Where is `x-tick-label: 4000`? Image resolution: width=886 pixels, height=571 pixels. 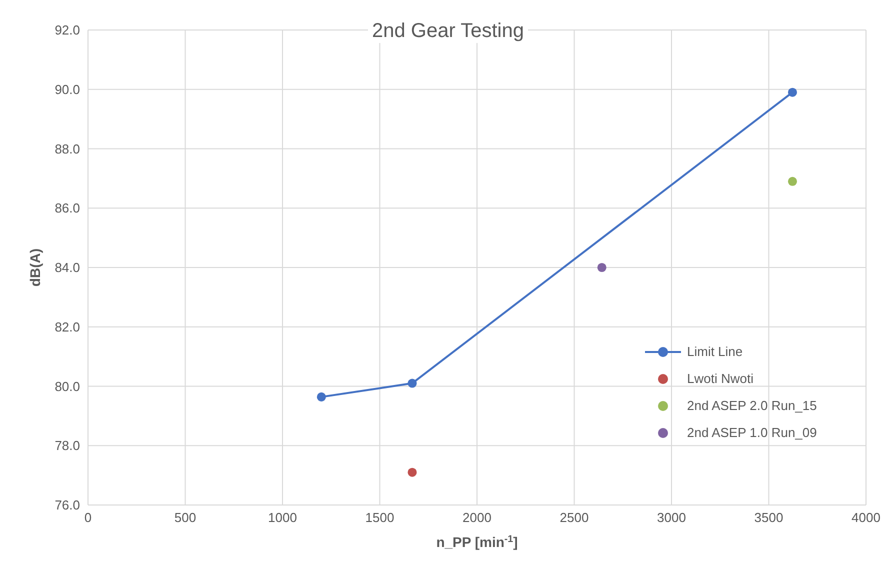
x-tick-label: 4000 is located at coordinates (866, 518).